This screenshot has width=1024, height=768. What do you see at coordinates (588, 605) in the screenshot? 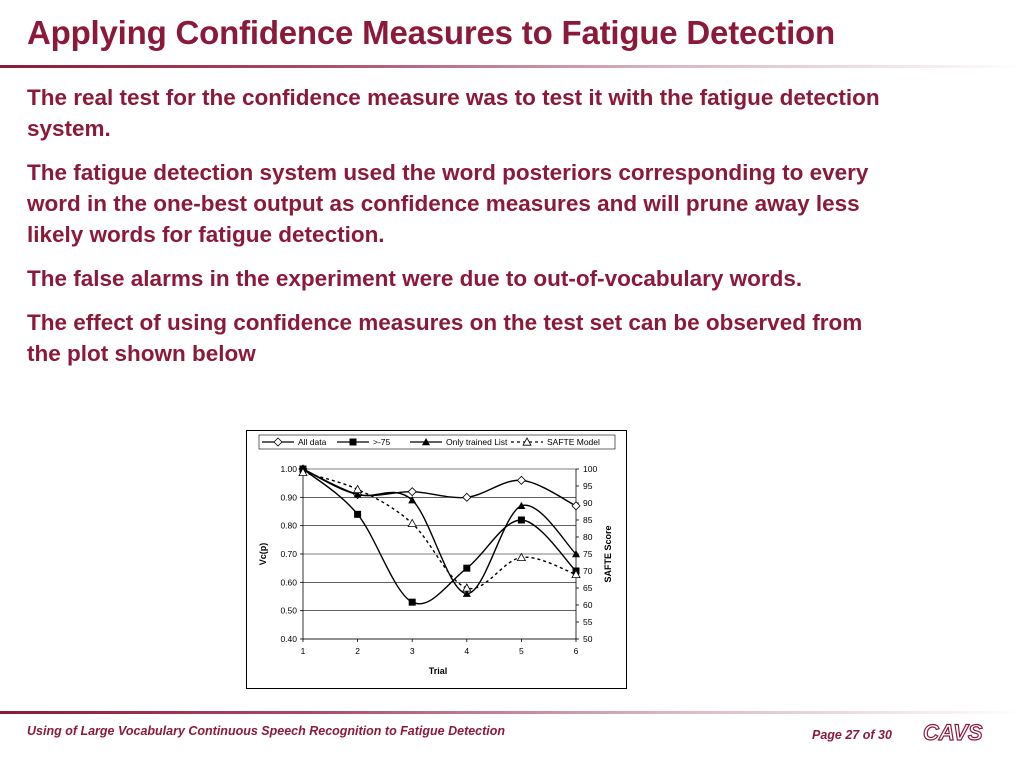
I see `y2-tick-label: 60` at bounding box center [588, 605].